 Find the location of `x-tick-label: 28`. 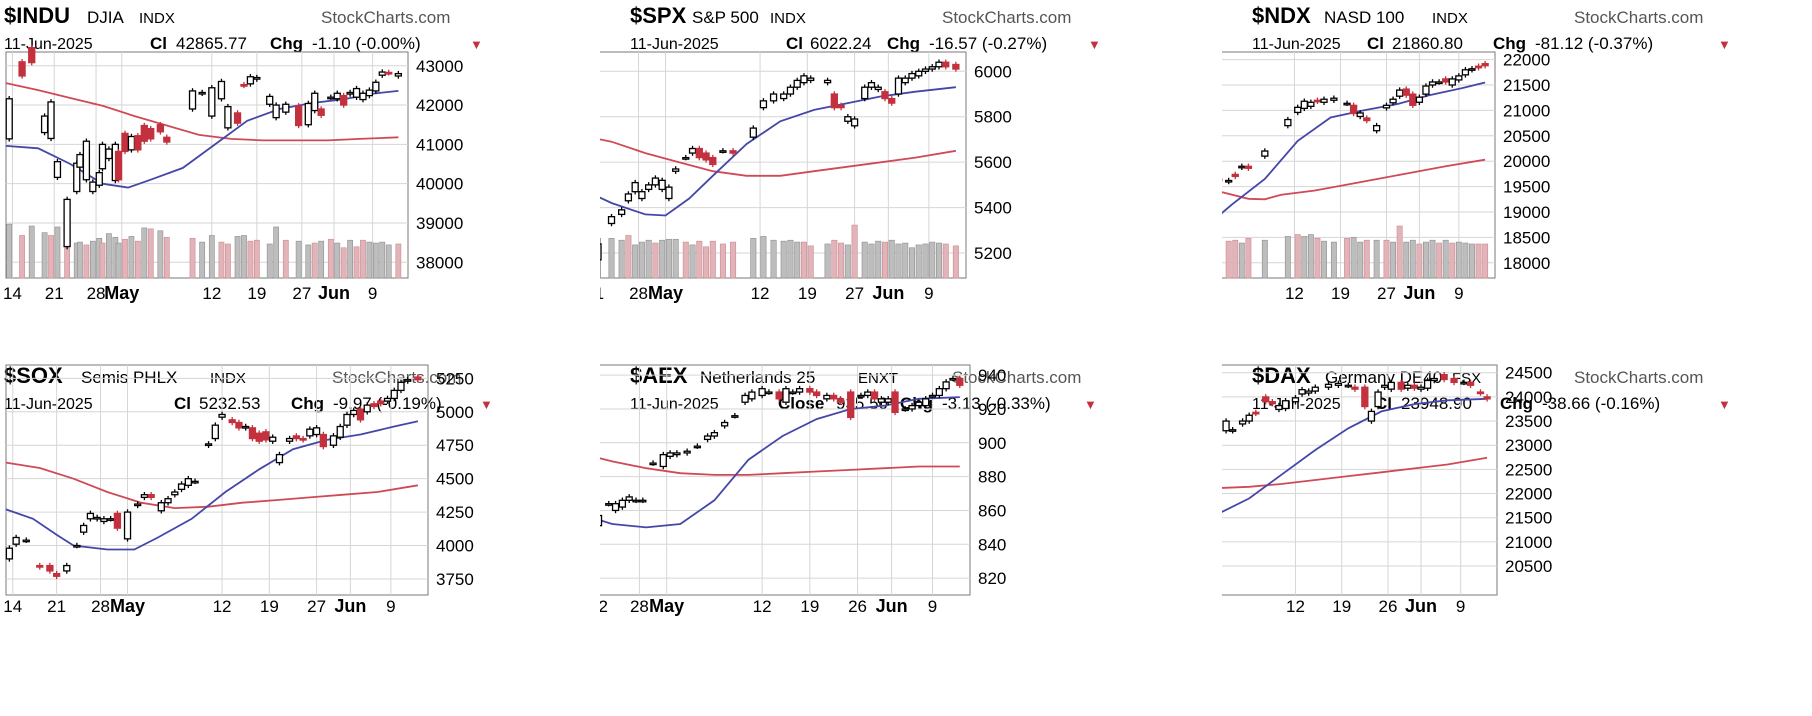

x-tick-label: 28 is located at coordinates (96, 293).